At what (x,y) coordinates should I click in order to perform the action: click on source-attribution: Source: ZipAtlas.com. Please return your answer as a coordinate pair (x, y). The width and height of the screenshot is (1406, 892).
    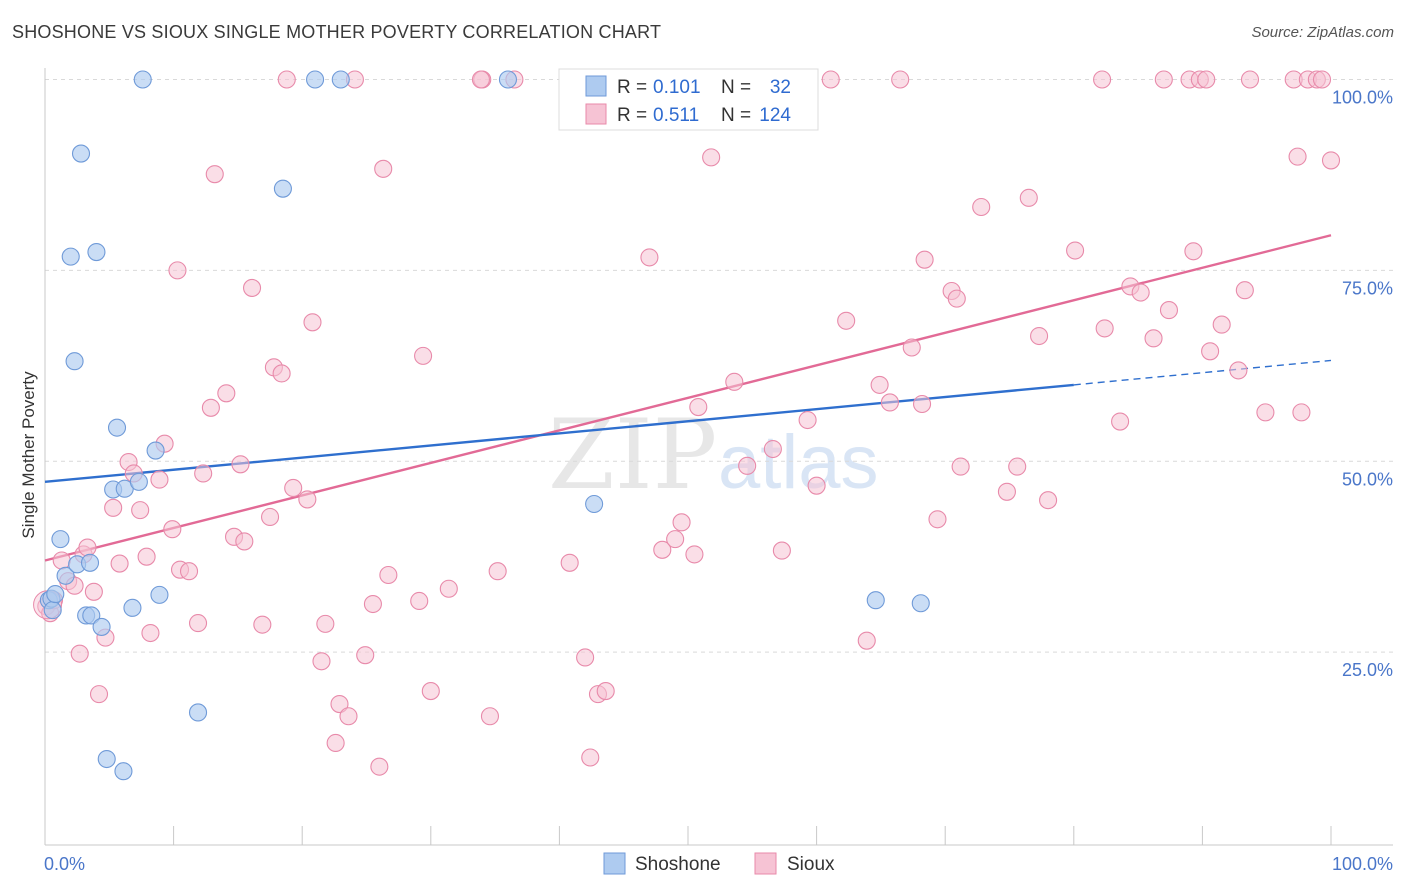
    Looking at the image, I should click on (1322, 32).